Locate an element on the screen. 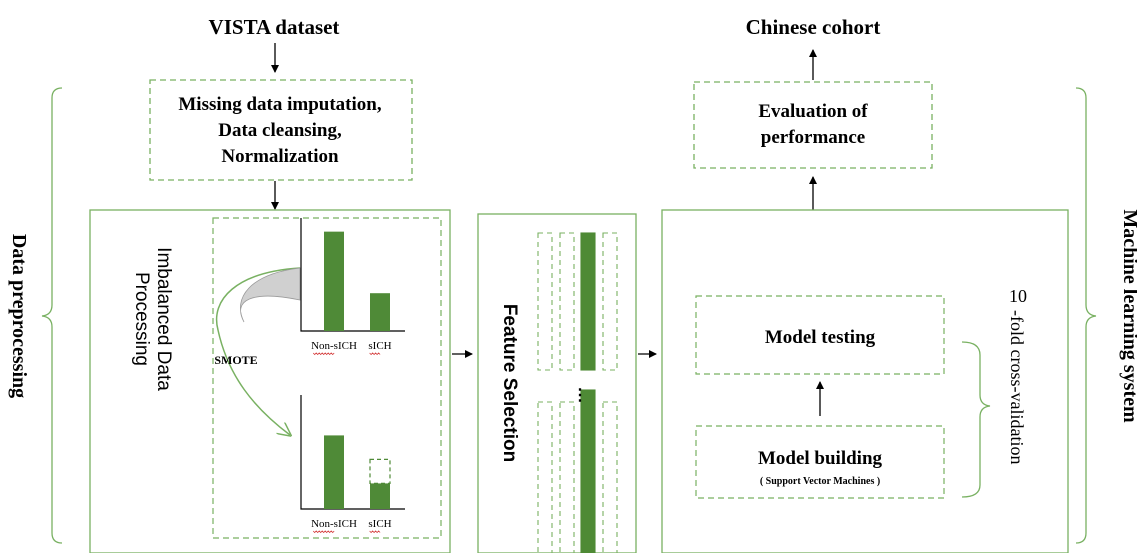 The width and height of the screenshot is (1137, 553). feature-selection-panel is located at coordinates (557, 383).